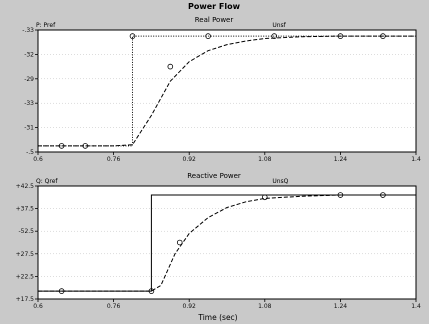  I want to click on x-axis-label: Time (sec), so click(217, 317).